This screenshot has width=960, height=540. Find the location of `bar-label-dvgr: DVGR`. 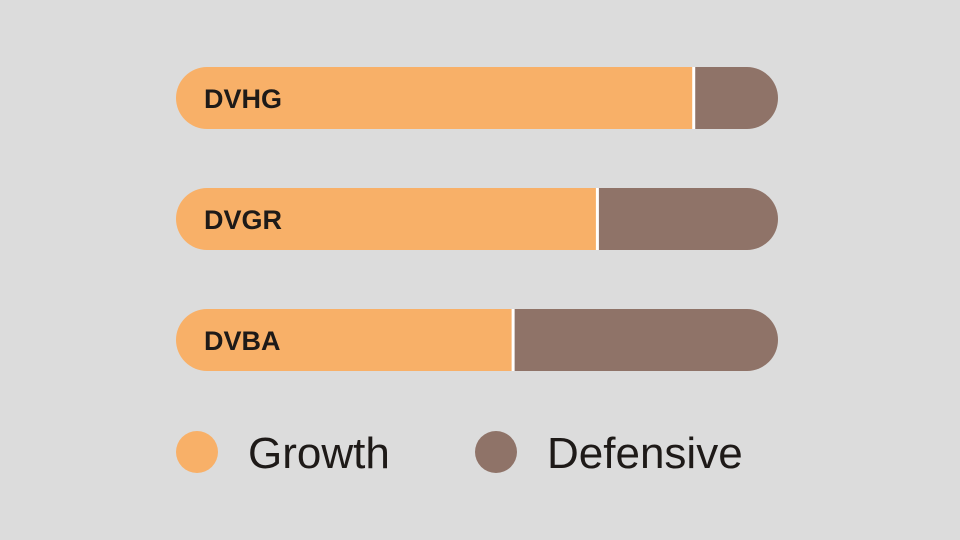

bar-label-dvgr: DVGR is located at coordinates (243, 220).